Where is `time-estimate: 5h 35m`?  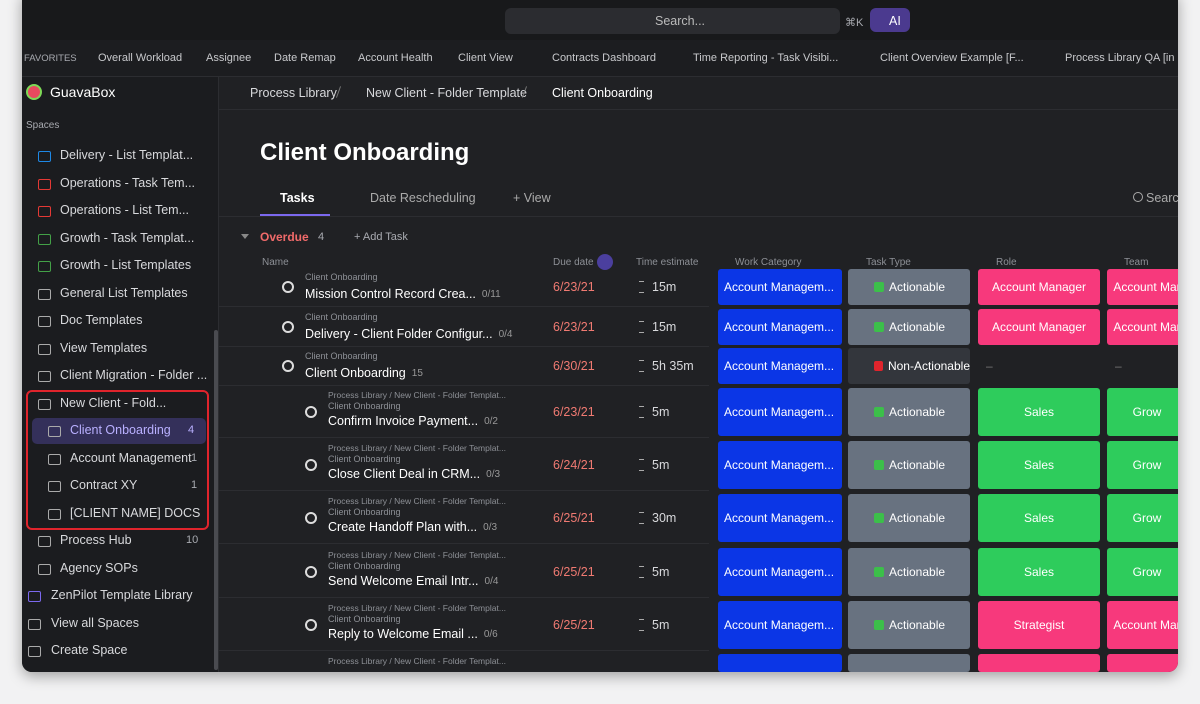
time-estimate: 5h 35m is located at coordinates (673, 366).